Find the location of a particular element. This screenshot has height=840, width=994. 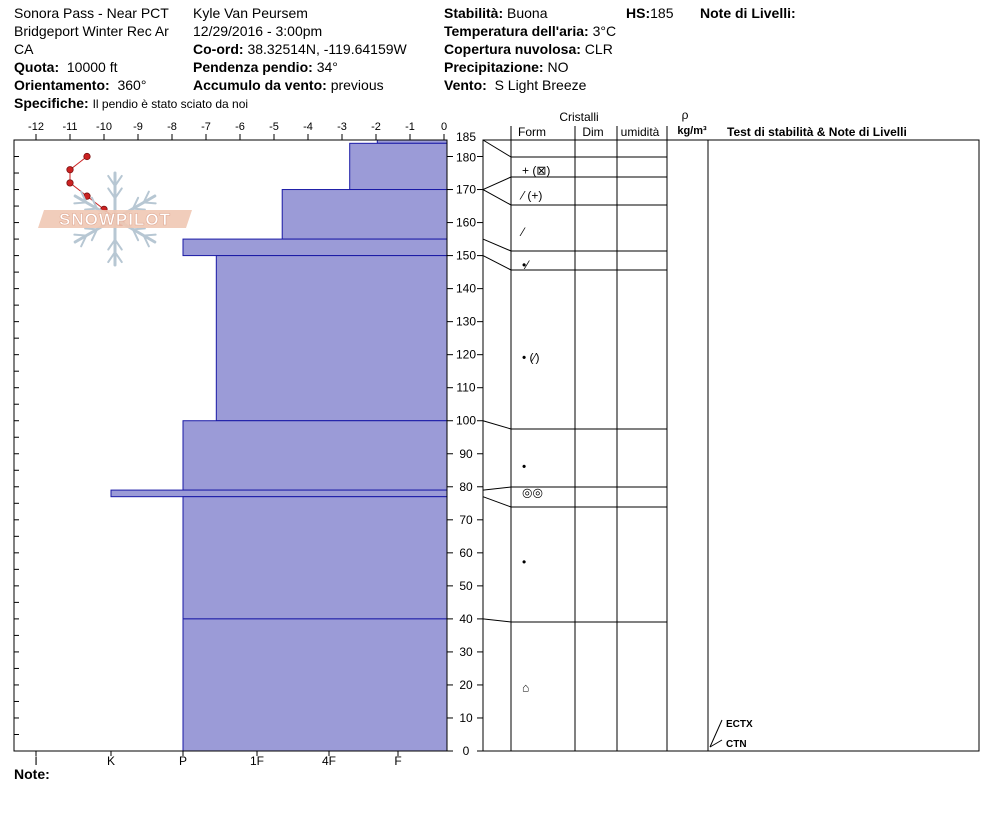

specifics-label: Specifiche: is located at coordinates (51, 103).